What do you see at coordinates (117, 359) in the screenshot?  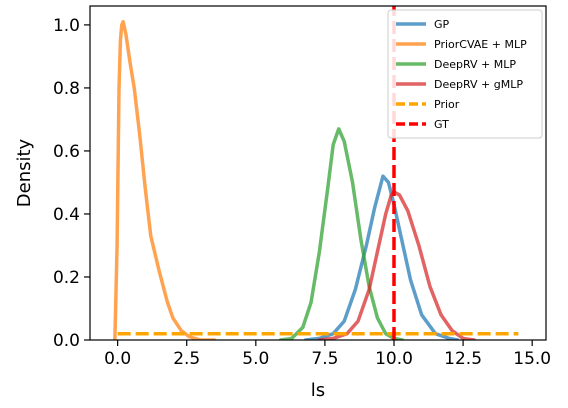 I see `x-tick-label: 0.0` at bounding box center [117, 359].